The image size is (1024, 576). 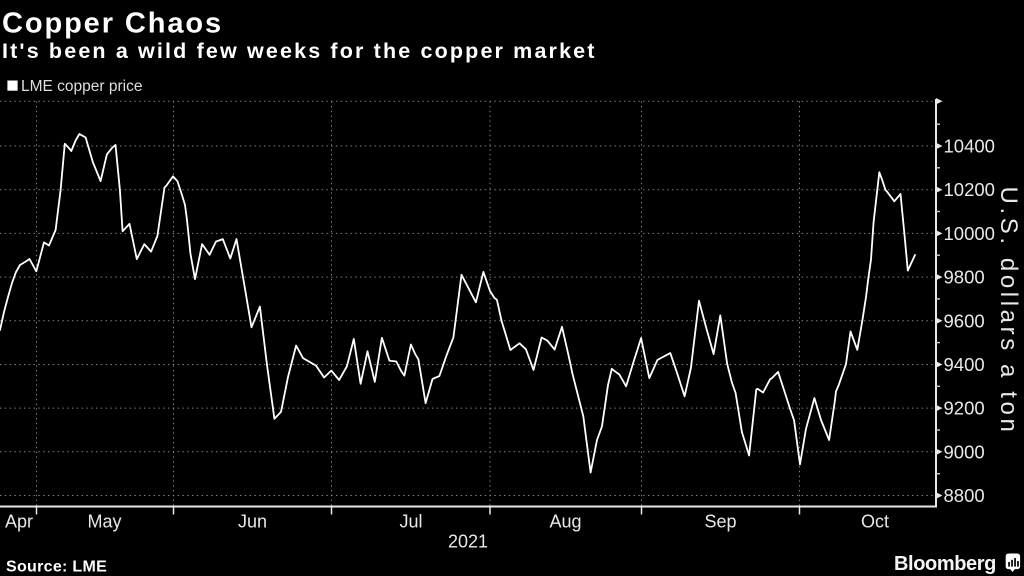 What do you see at coordinates (964, 277) in the screenshot?
I see `svg-text: 9800` at bounding box center [964, 277].